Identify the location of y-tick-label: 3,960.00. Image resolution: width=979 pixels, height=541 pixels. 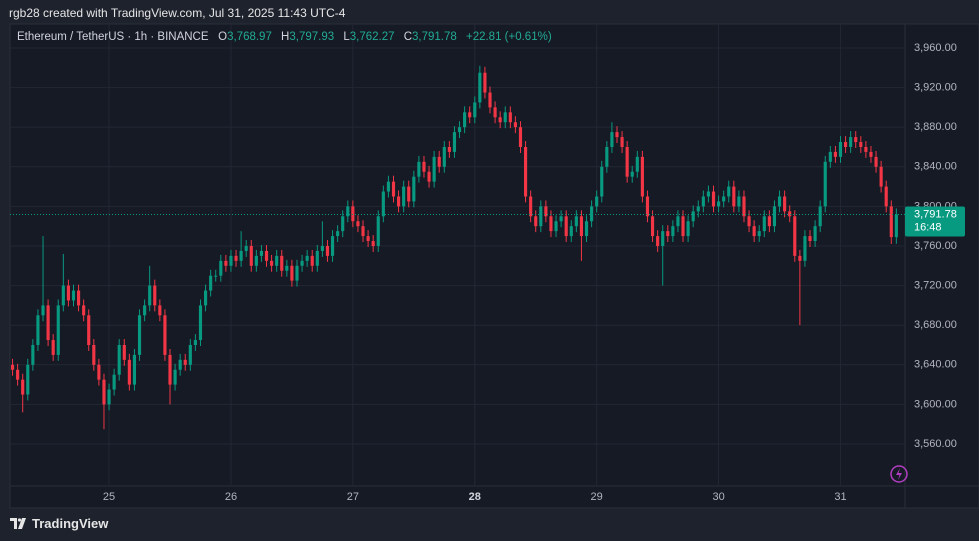
(935, 48).